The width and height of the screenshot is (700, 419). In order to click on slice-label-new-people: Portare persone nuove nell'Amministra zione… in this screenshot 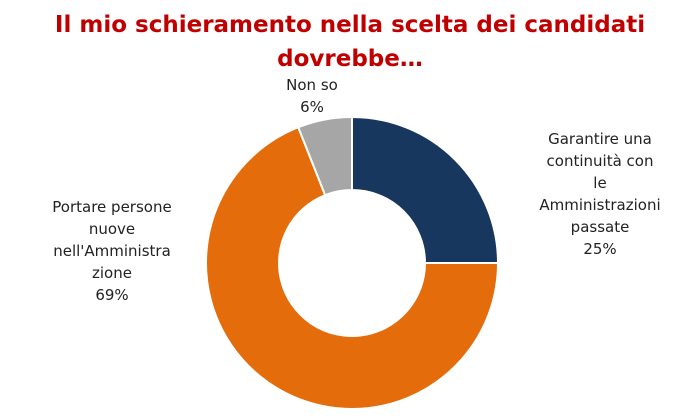, I will do `click(112, 251)`.